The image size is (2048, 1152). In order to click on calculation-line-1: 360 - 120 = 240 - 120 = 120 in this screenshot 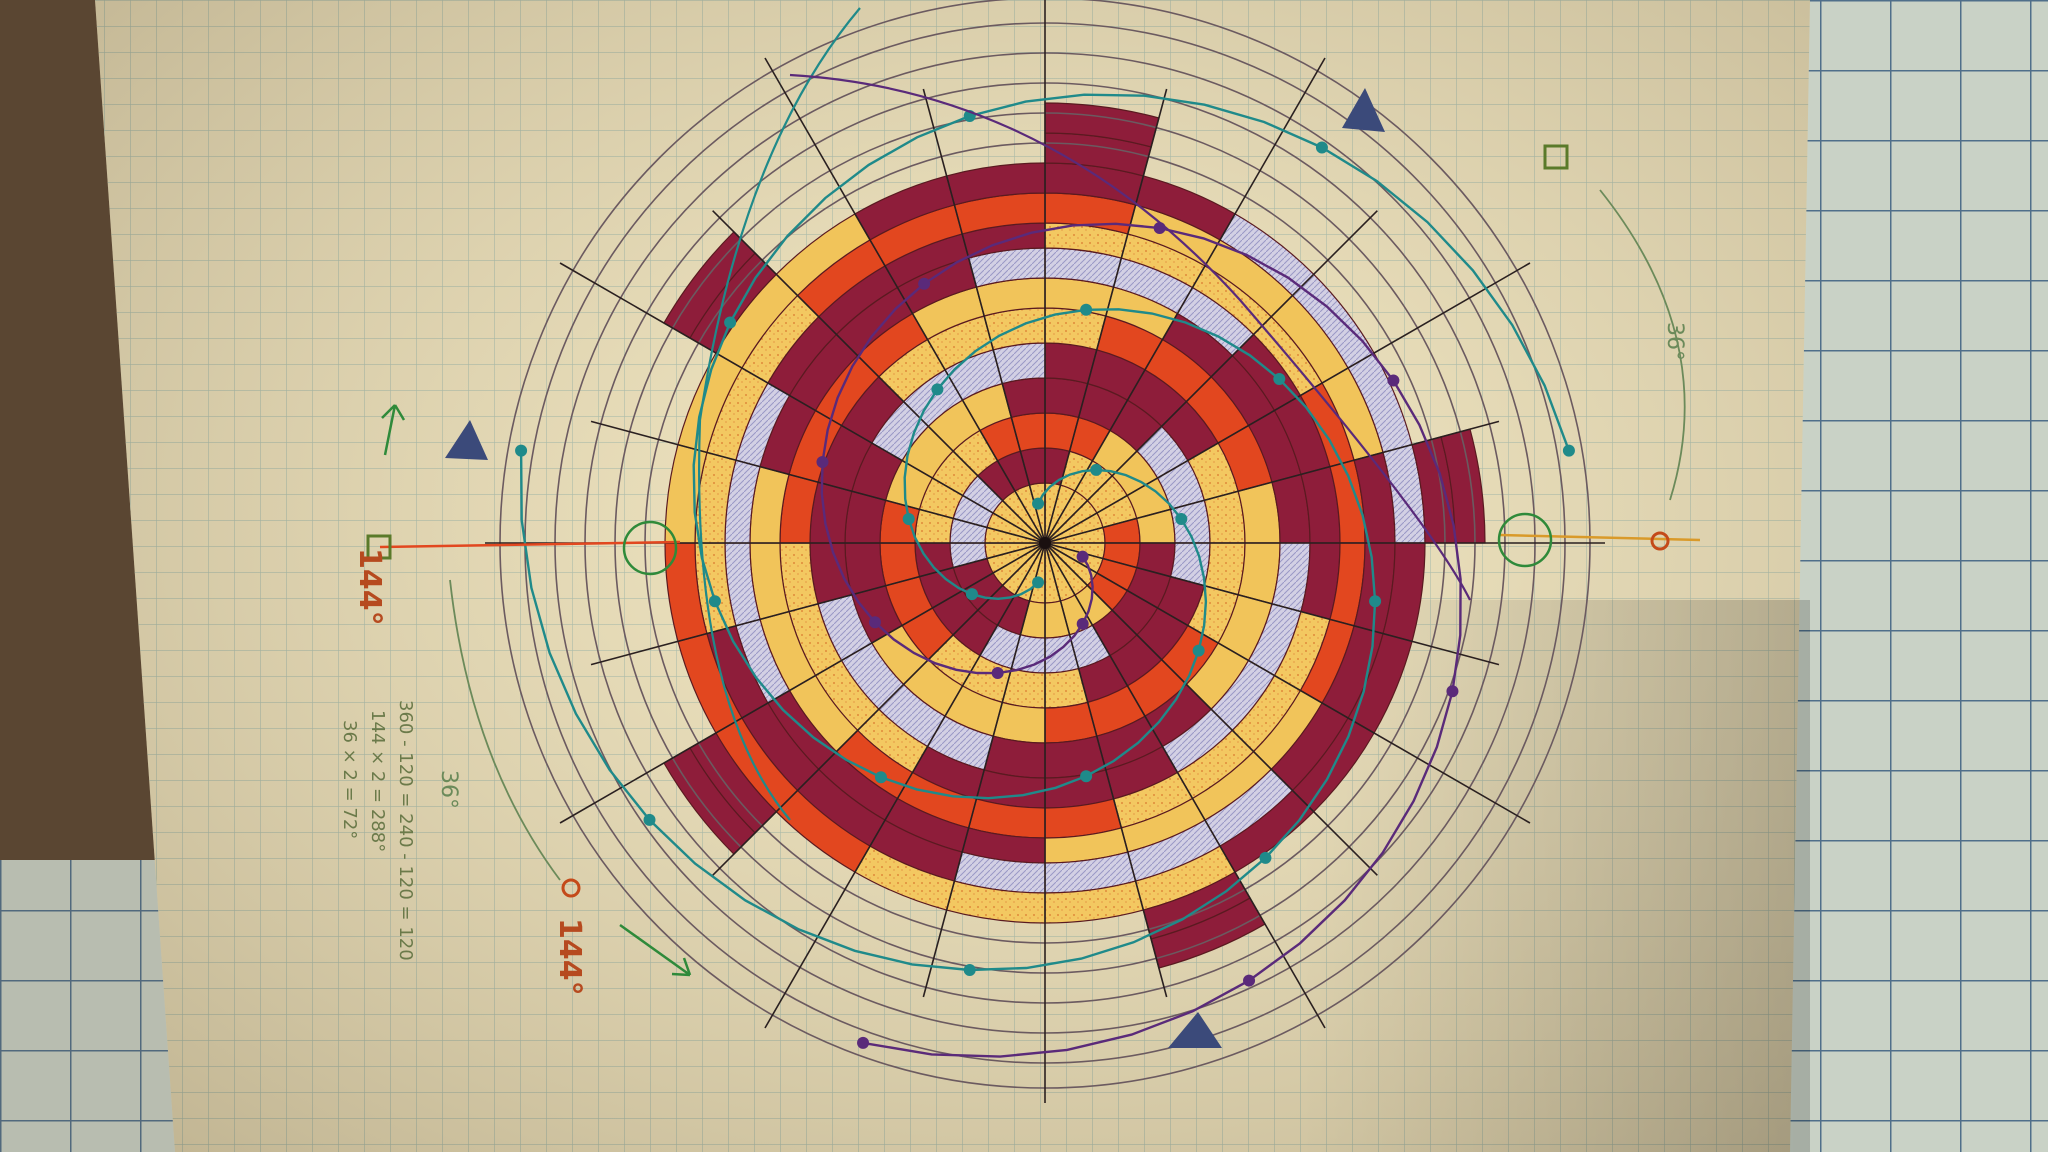, I will do `click(405, 830)`.